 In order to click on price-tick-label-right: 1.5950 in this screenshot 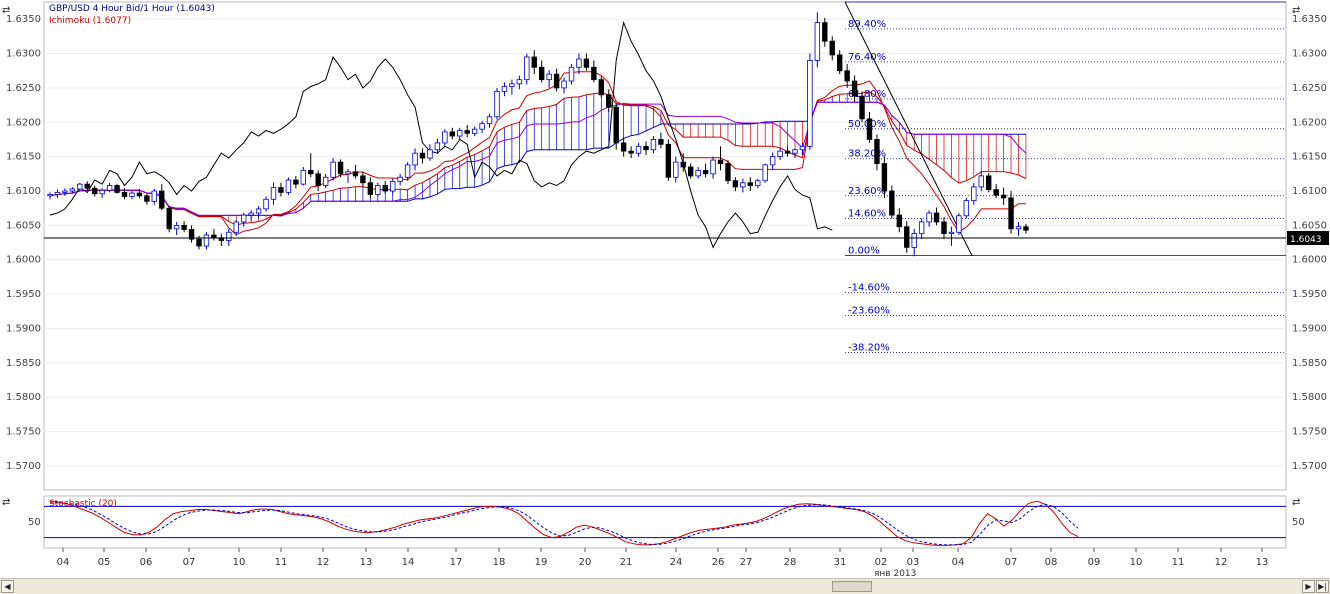, I will do `click(1309, 294)`.